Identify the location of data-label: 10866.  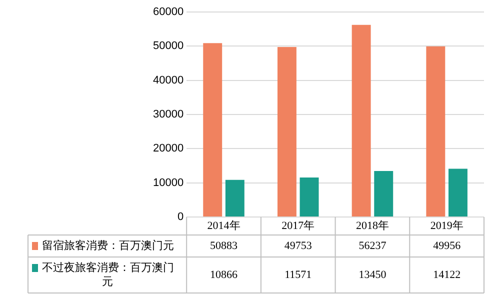
(224, 274).